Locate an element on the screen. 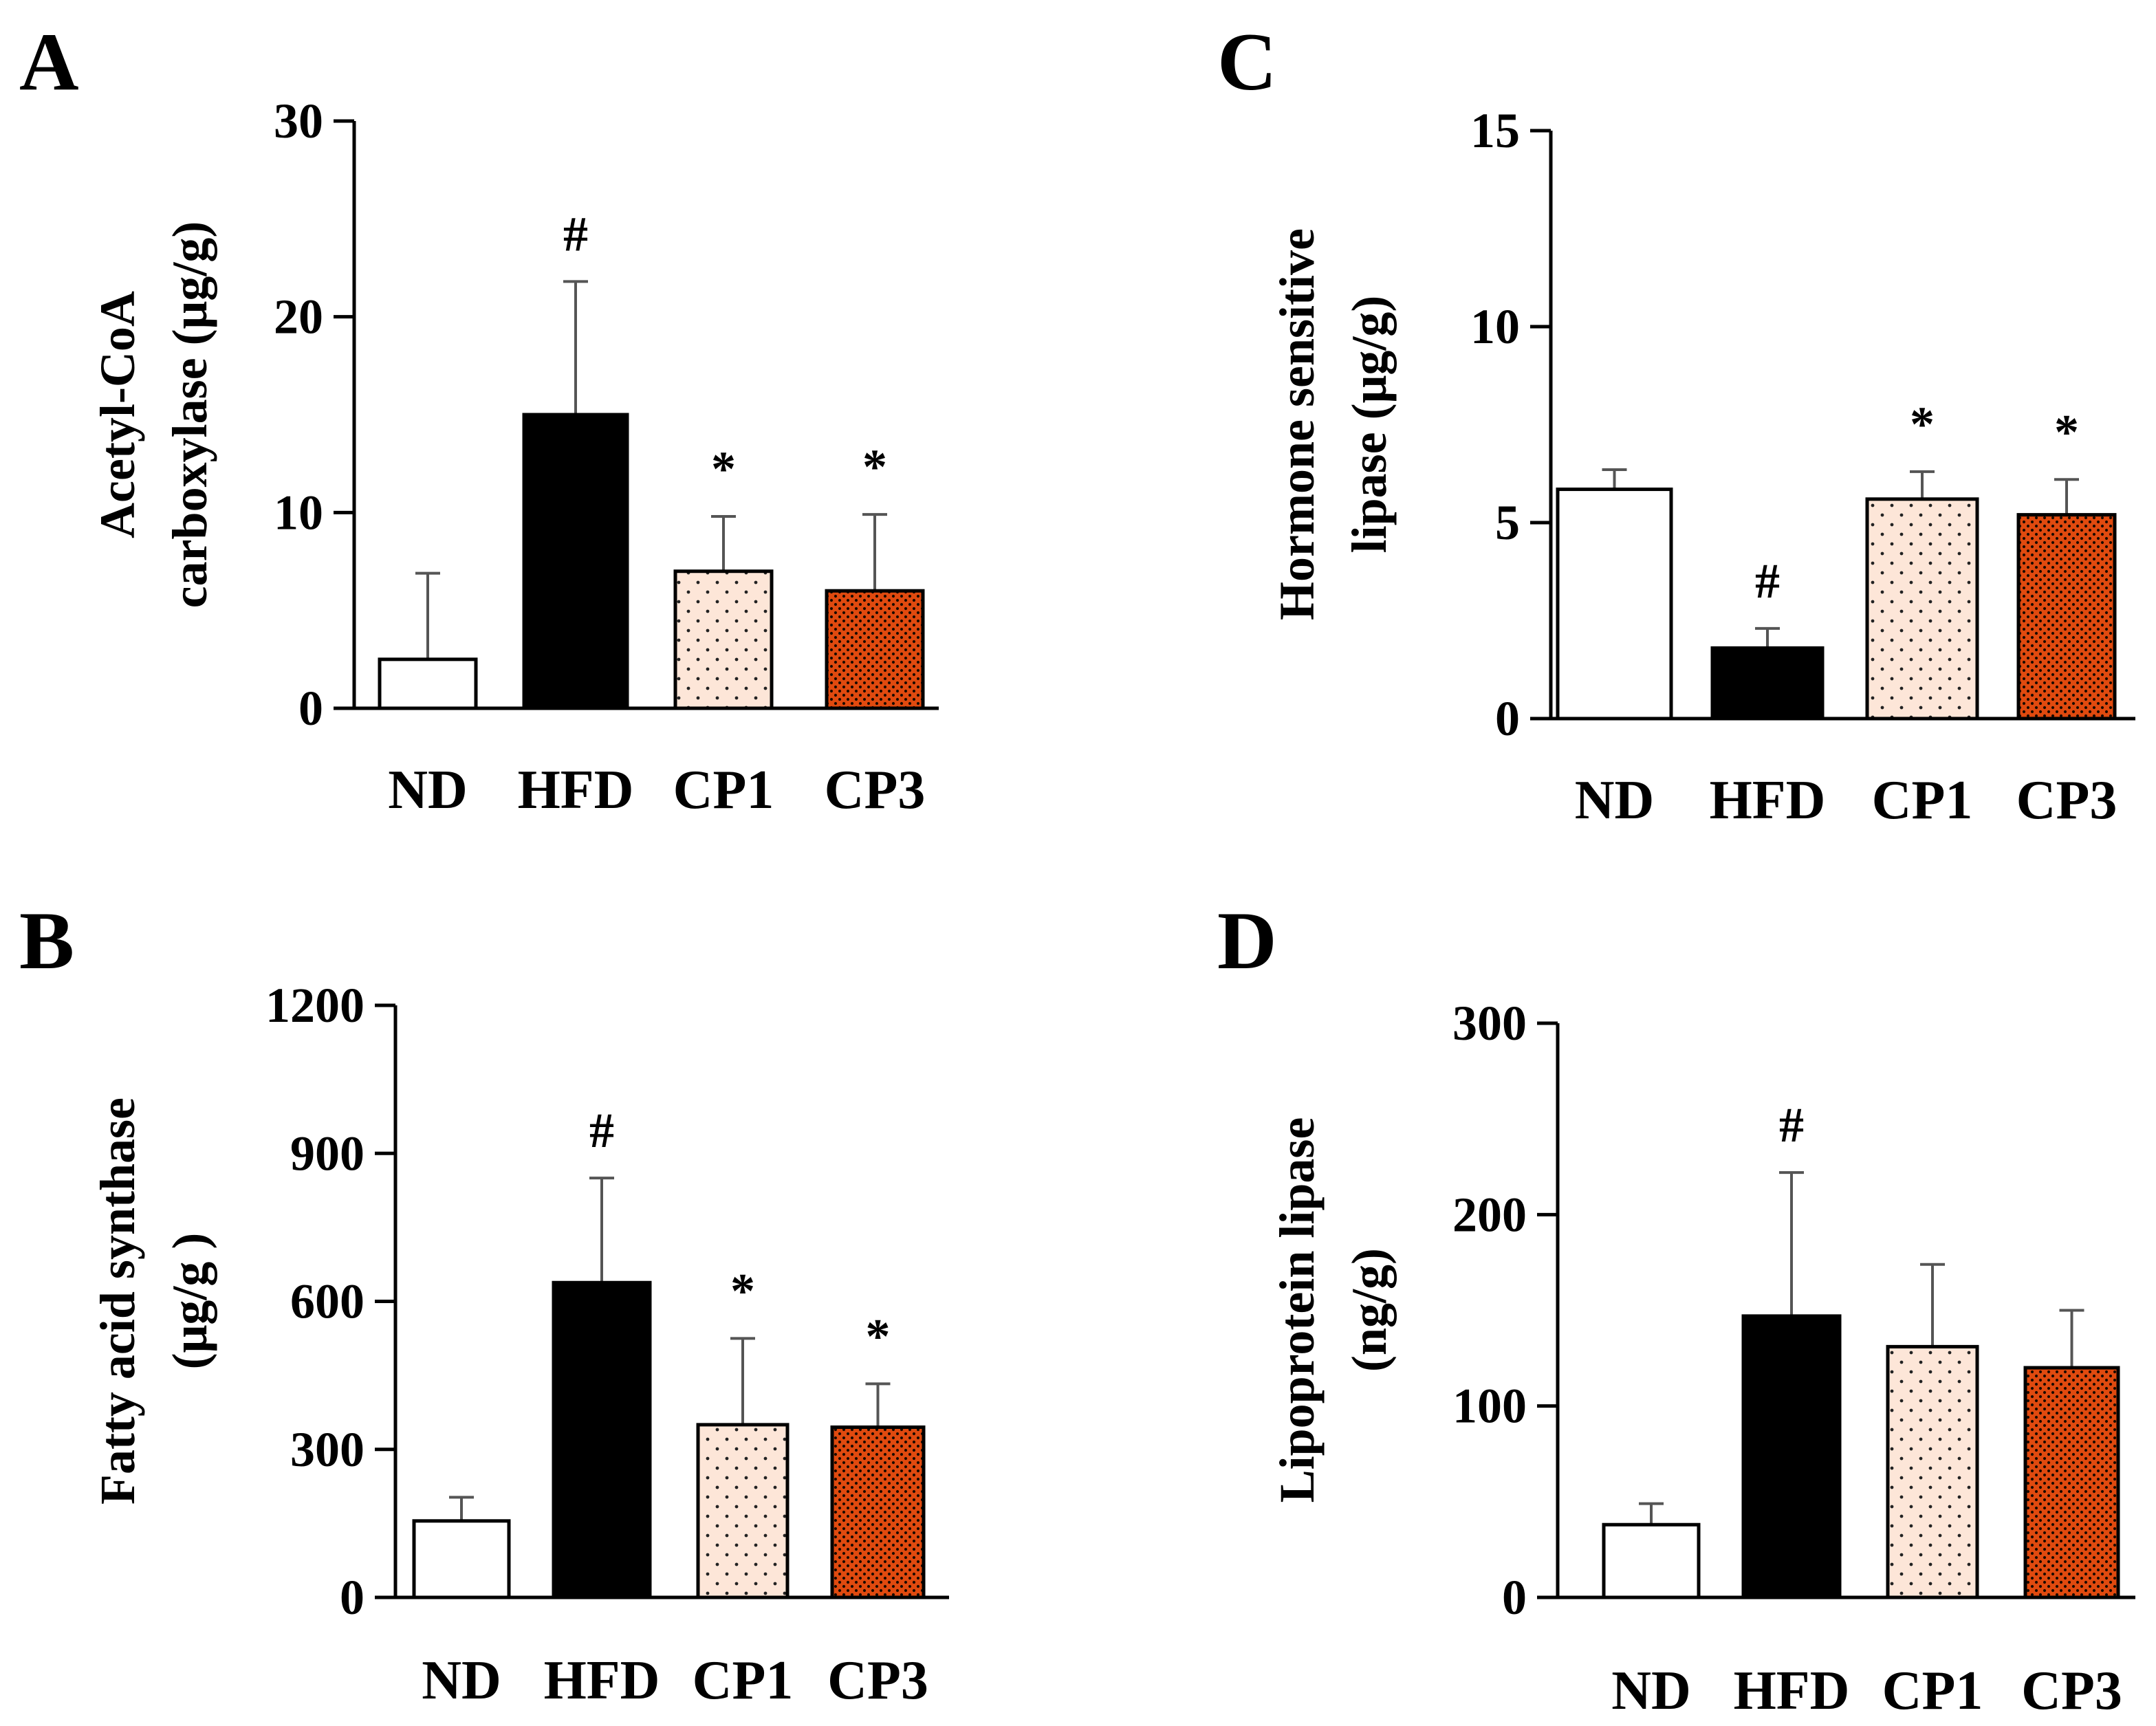 The image size is (2156, 1726). y-tick-label: 600 is located at coordinates (327, 1301).